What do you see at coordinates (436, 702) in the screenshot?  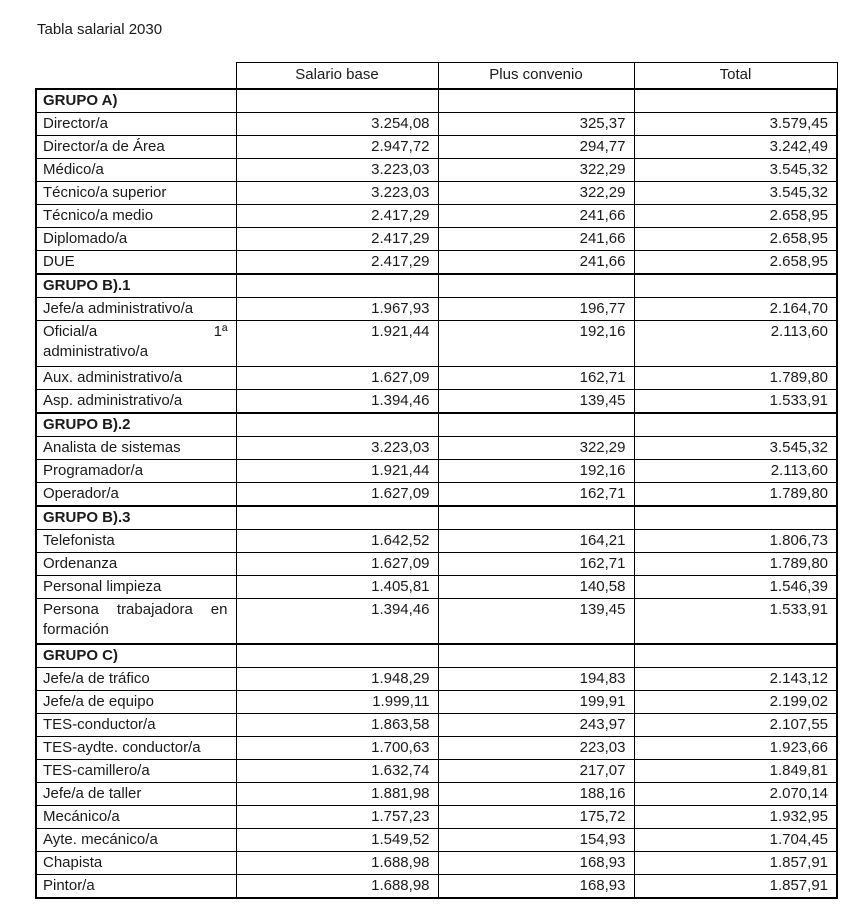 I see `table-row-jefe-a-de-equipo: Jefe/a de equipo 1.999,11 199,91 2.199,02` at bounding box center [436, 702].